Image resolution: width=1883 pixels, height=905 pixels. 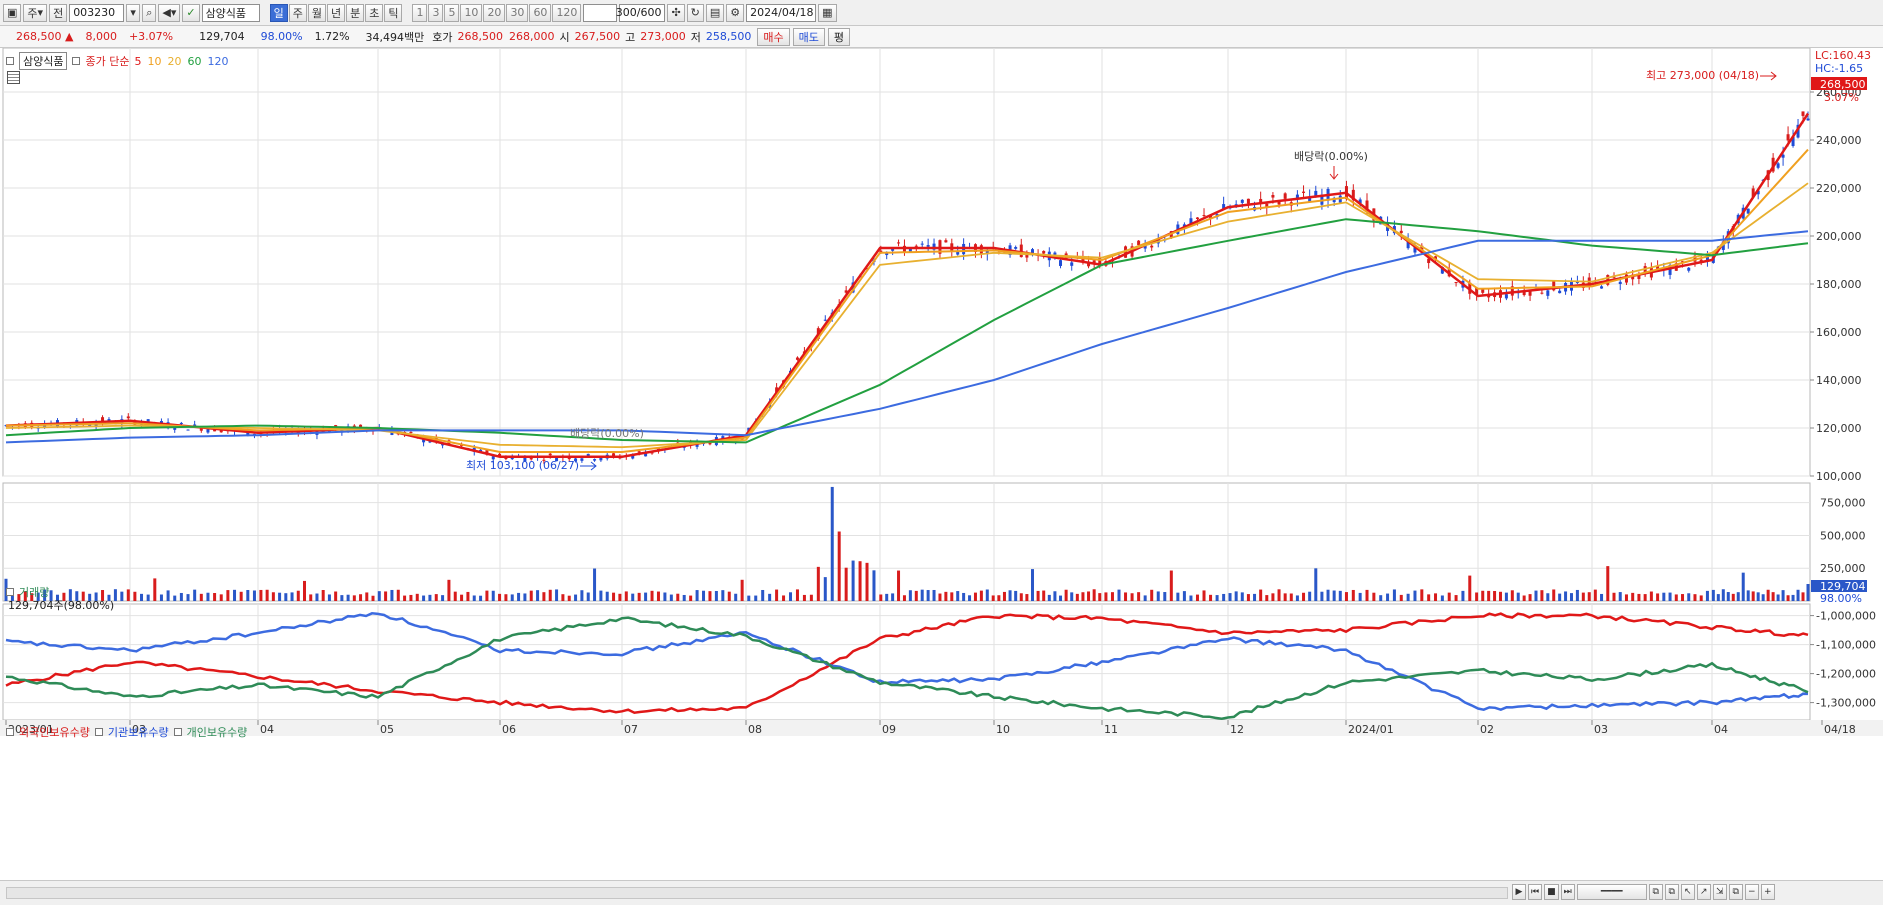 What do you see at coordinates (1655, 892) in the screenshot?
I see `layout-icon-2: ⧉` at bounding box center [1655, 892].